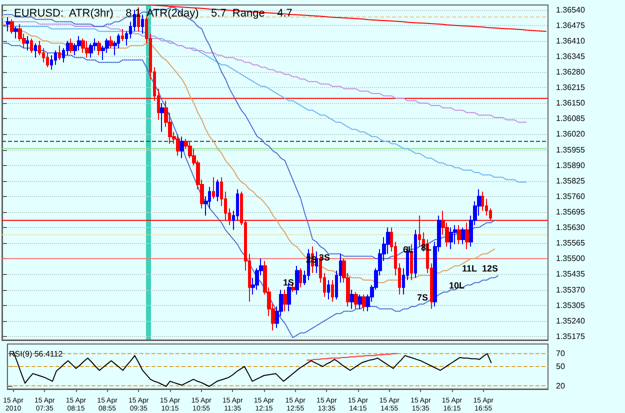  I want to click on annotation: 1S, so click(288, 283).